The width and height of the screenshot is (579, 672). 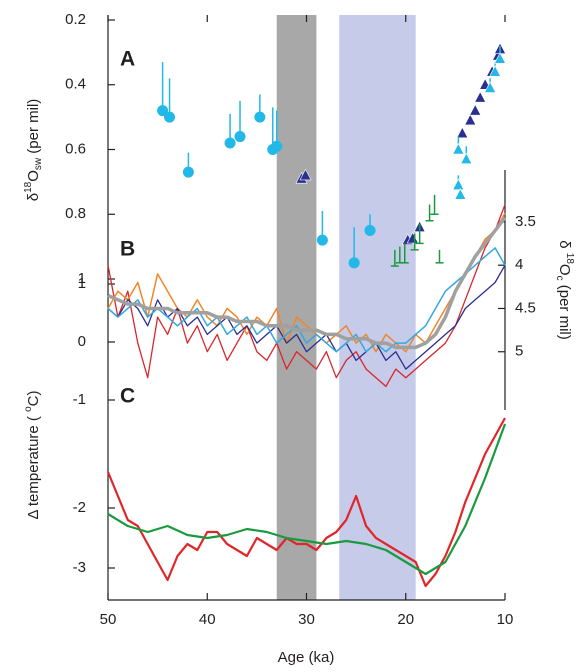 I want to click on panel-letter: B, so click(x=127, y=249).